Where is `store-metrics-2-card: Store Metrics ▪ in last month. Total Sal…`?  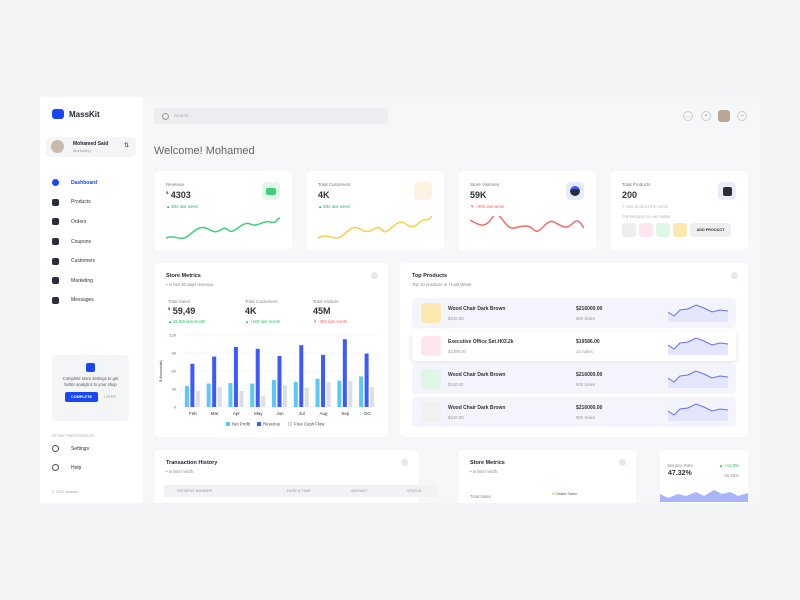
store-metrics-2-card: Store Metrics ▪ in last month. Total Sal… is located at coordinates (547, 476).